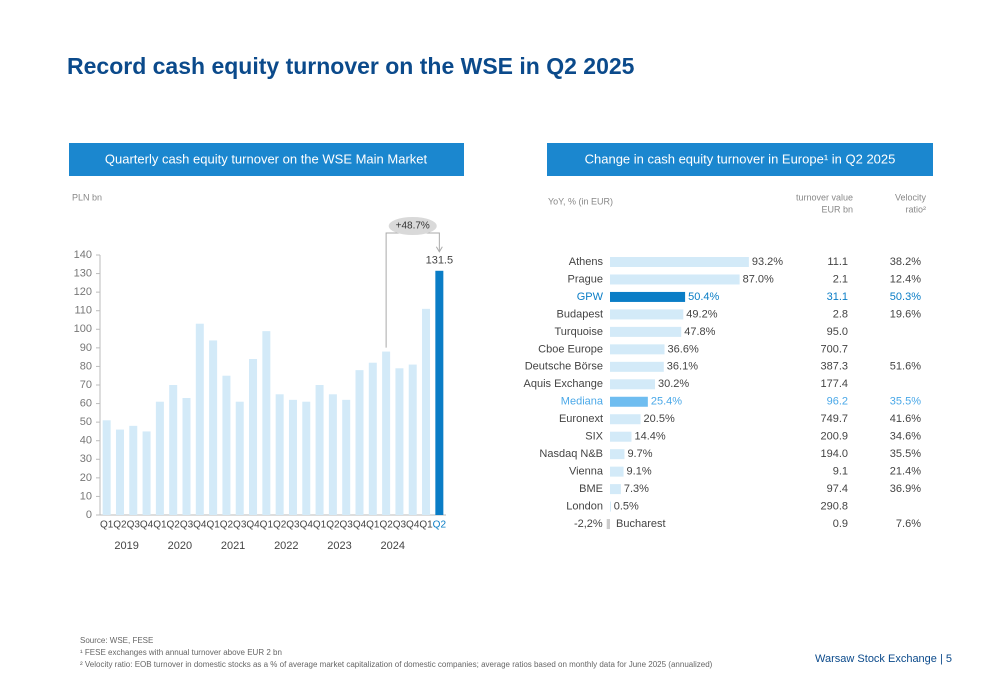 This screenshot has width=1000, height=685. I want to click on year-label: 2020, so click(180, 546).